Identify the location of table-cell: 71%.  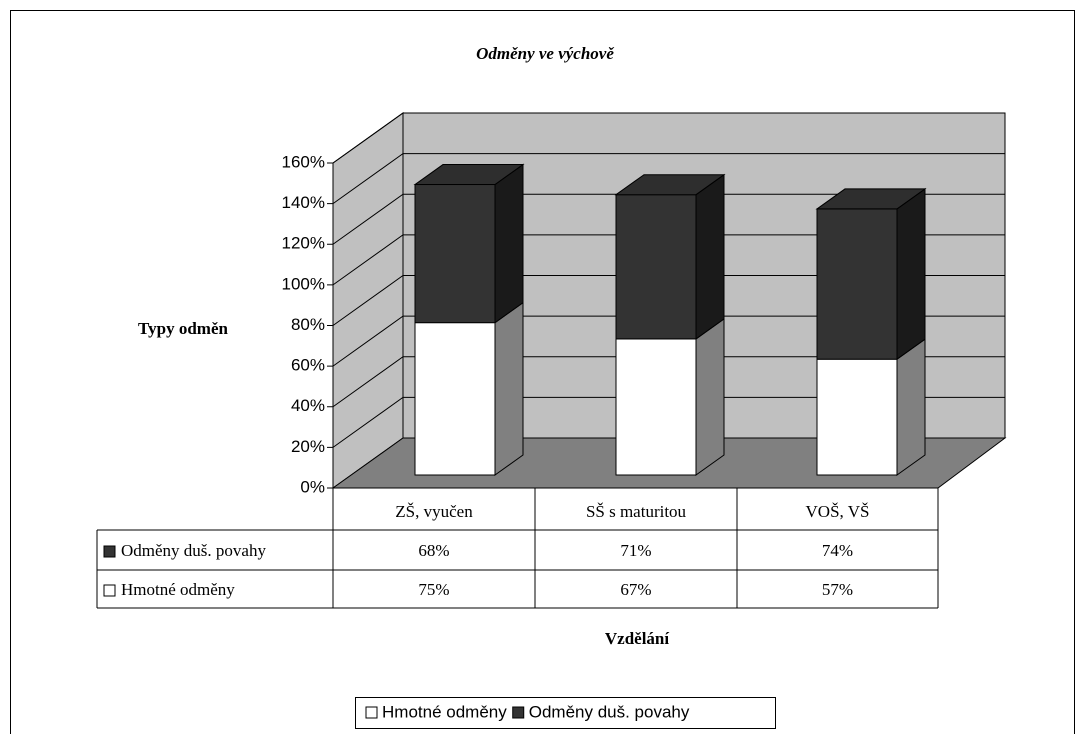
(635, 550).